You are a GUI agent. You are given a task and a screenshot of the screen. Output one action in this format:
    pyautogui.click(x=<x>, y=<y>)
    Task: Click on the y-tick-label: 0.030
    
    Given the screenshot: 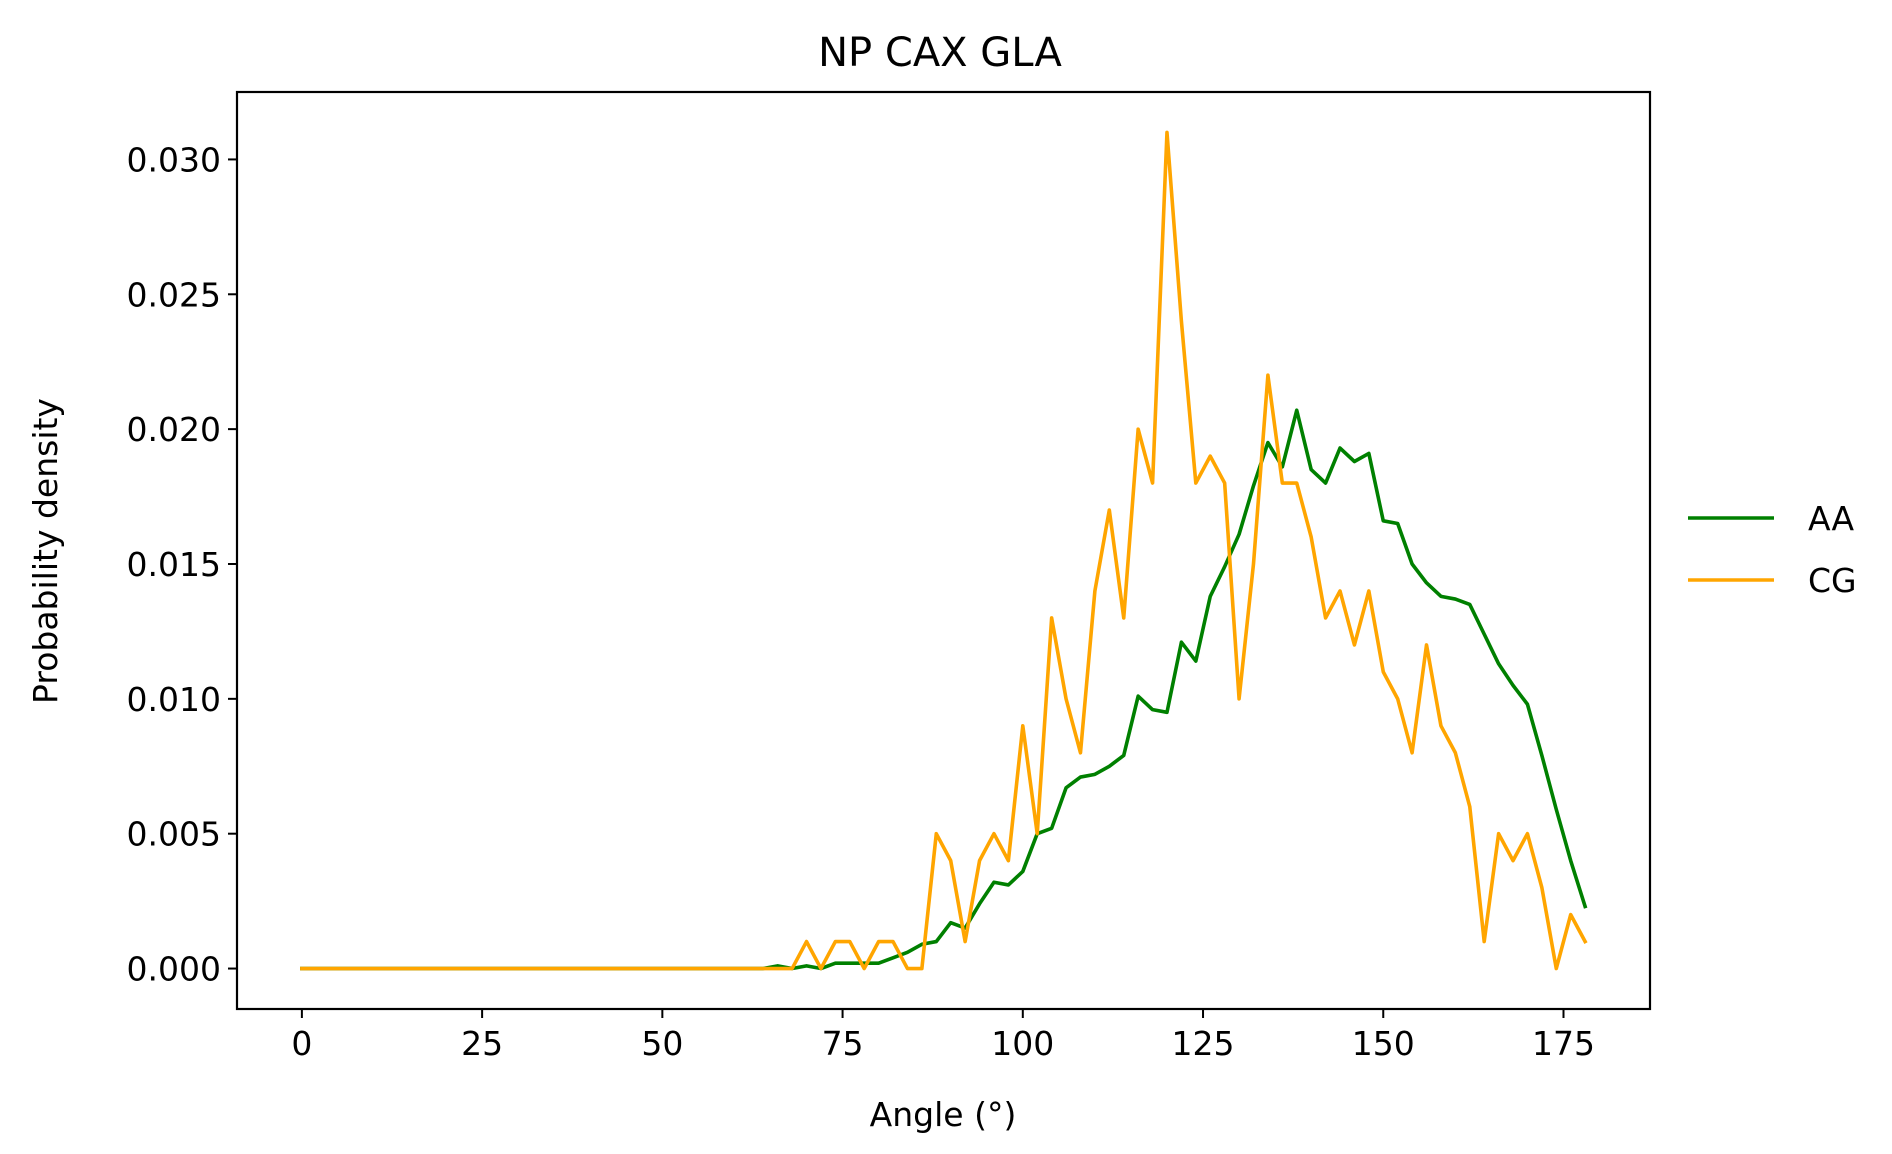 What is the action you would take?
    pyautogui.click(x=174, y=159)
    